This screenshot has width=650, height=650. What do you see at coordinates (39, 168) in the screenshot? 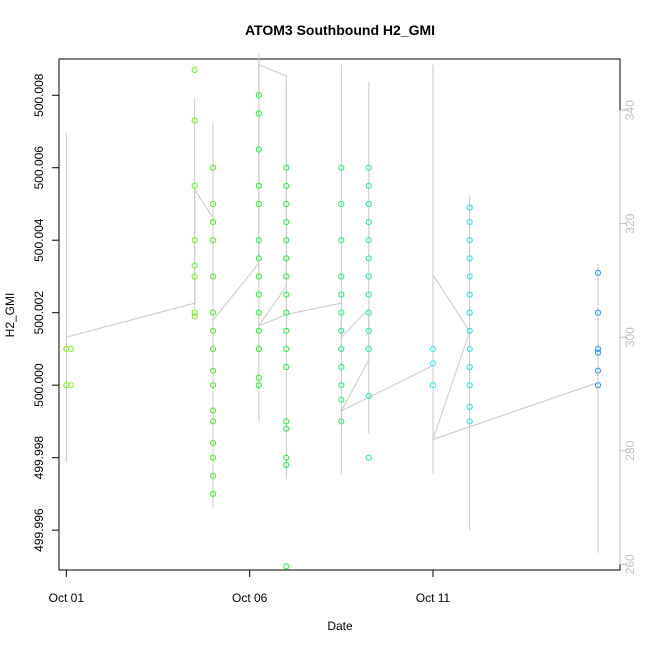
I see `y-tick-label: 500.006` at bounding box center [39, 168].